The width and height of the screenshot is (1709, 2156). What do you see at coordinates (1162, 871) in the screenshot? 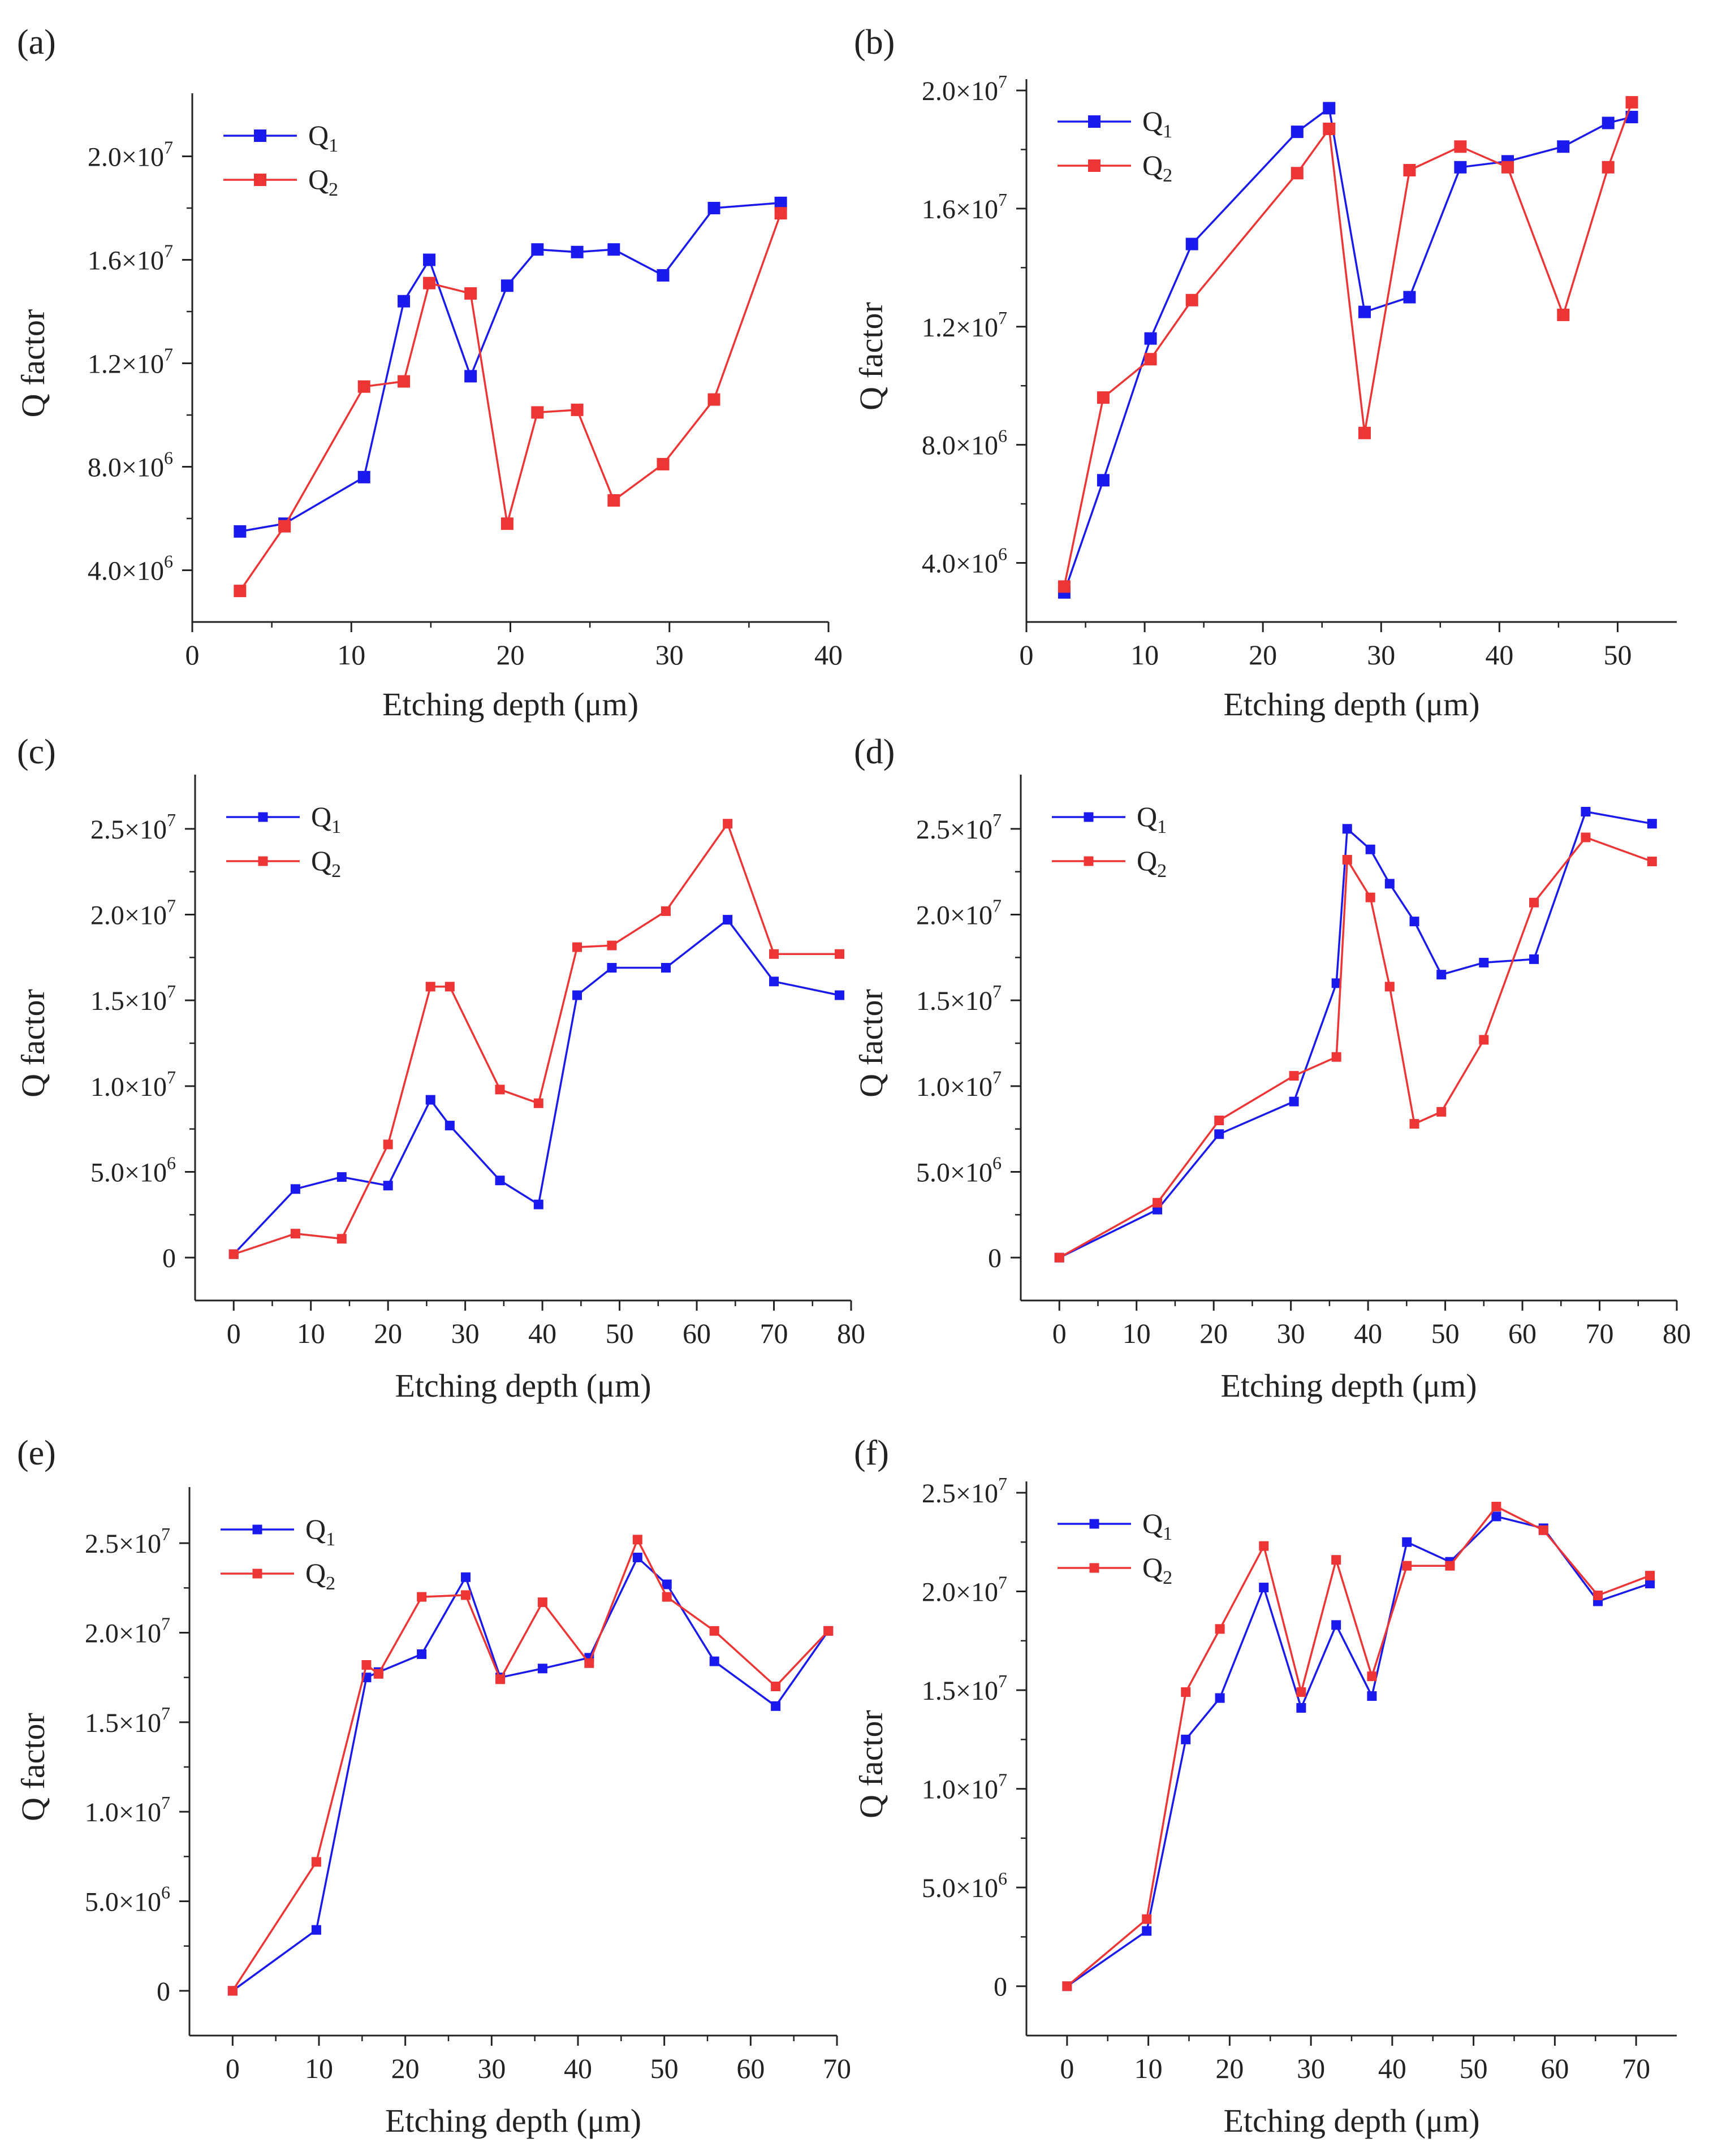
I see `legend-subscript: 2` at bounding box center [1162, 871].